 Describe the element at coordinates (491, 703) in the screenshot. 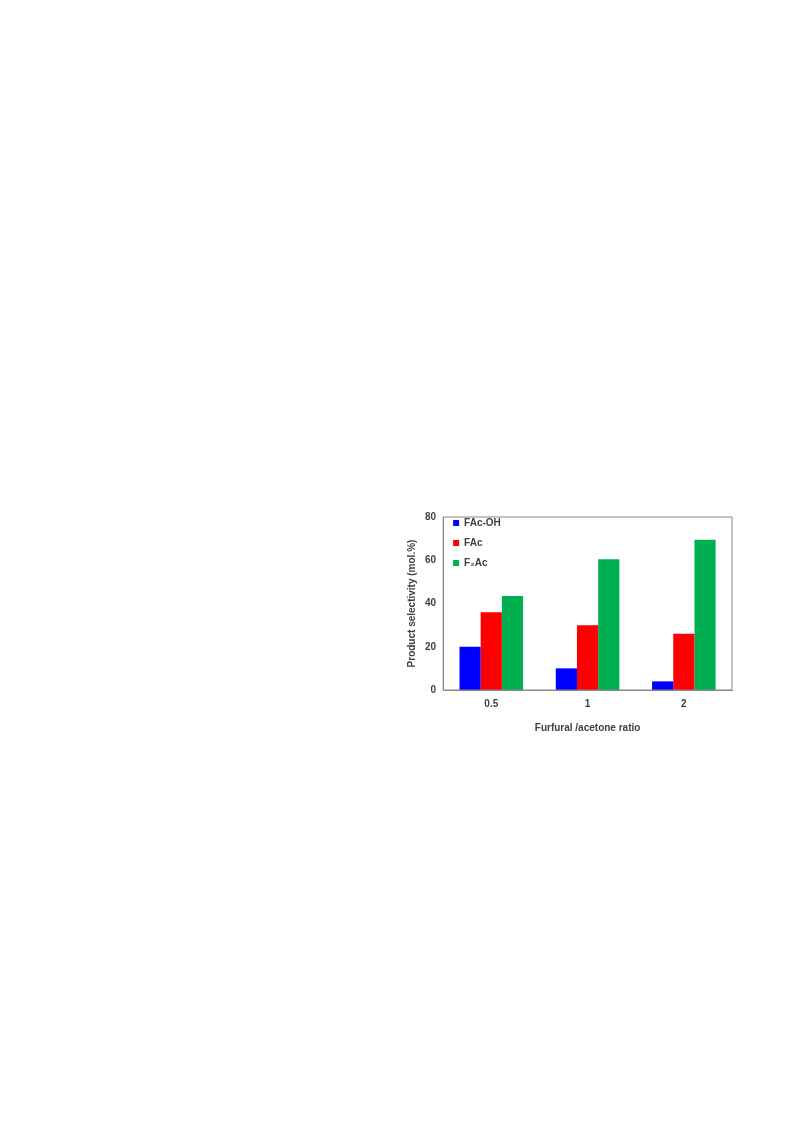

I see `x-tick-label: 0.5` at that location.